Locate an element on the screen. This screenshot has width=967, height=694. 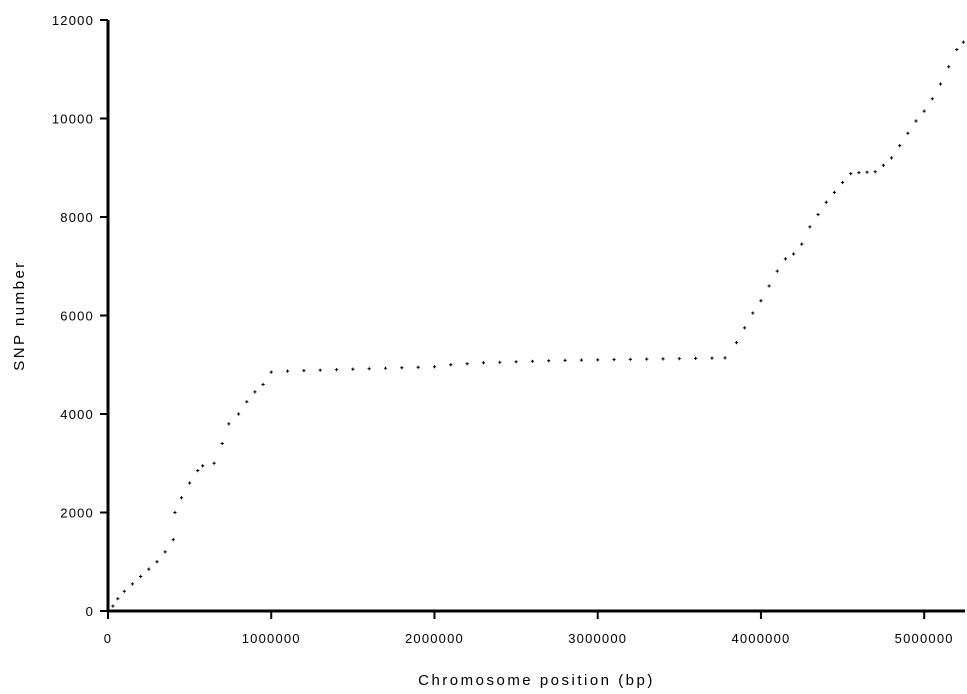
y-tick-label: 10000 is located at coordinates (73, 119).